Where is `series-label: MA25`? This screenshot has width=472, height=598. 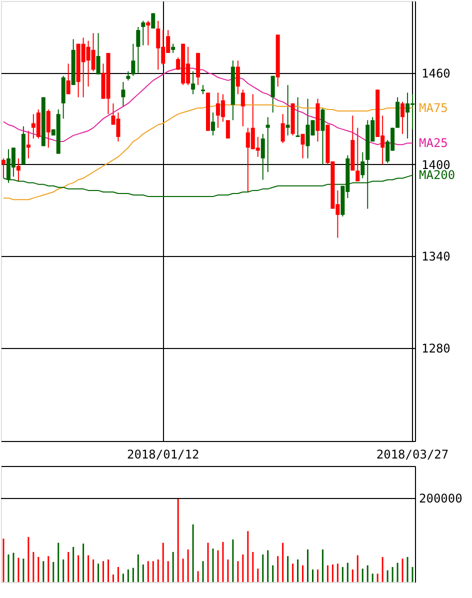 series-label: MA25 is located at coordinates (433, 143).